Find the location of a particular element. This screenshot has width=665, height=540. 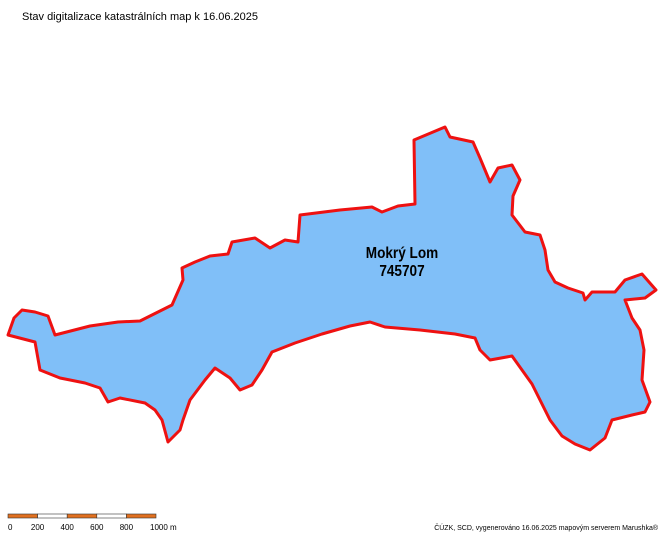

scale-label: 800 is located at coordinates (127, 527).